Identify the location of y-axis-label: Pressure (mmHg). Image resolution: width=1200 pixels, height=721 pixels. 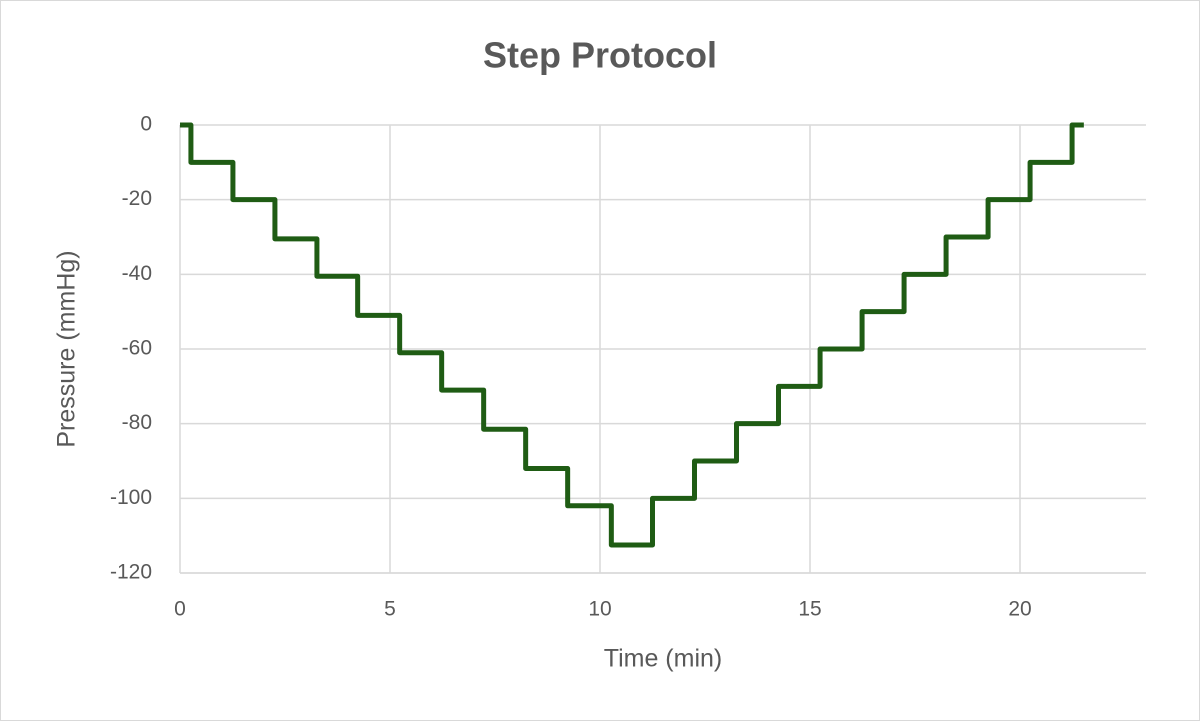
(67, 348).